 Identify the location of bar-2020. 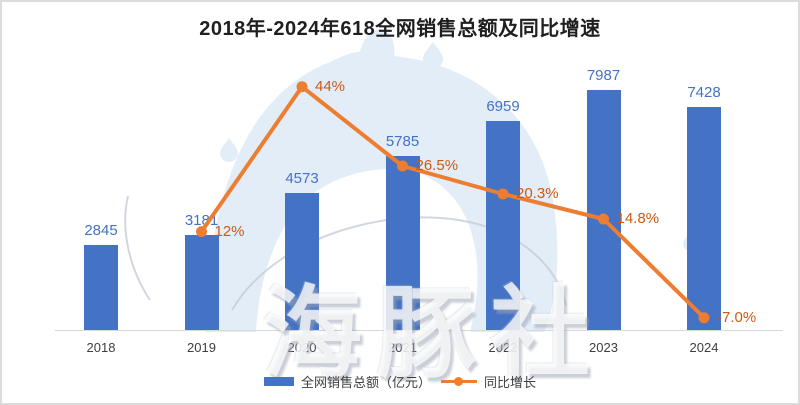
(302, 261).